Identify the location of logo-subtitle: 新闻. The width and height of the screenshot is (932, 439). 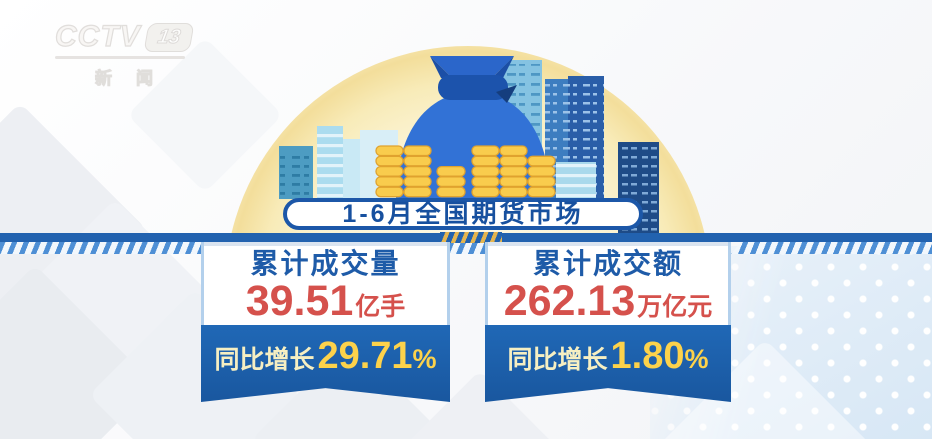
(136, 79).